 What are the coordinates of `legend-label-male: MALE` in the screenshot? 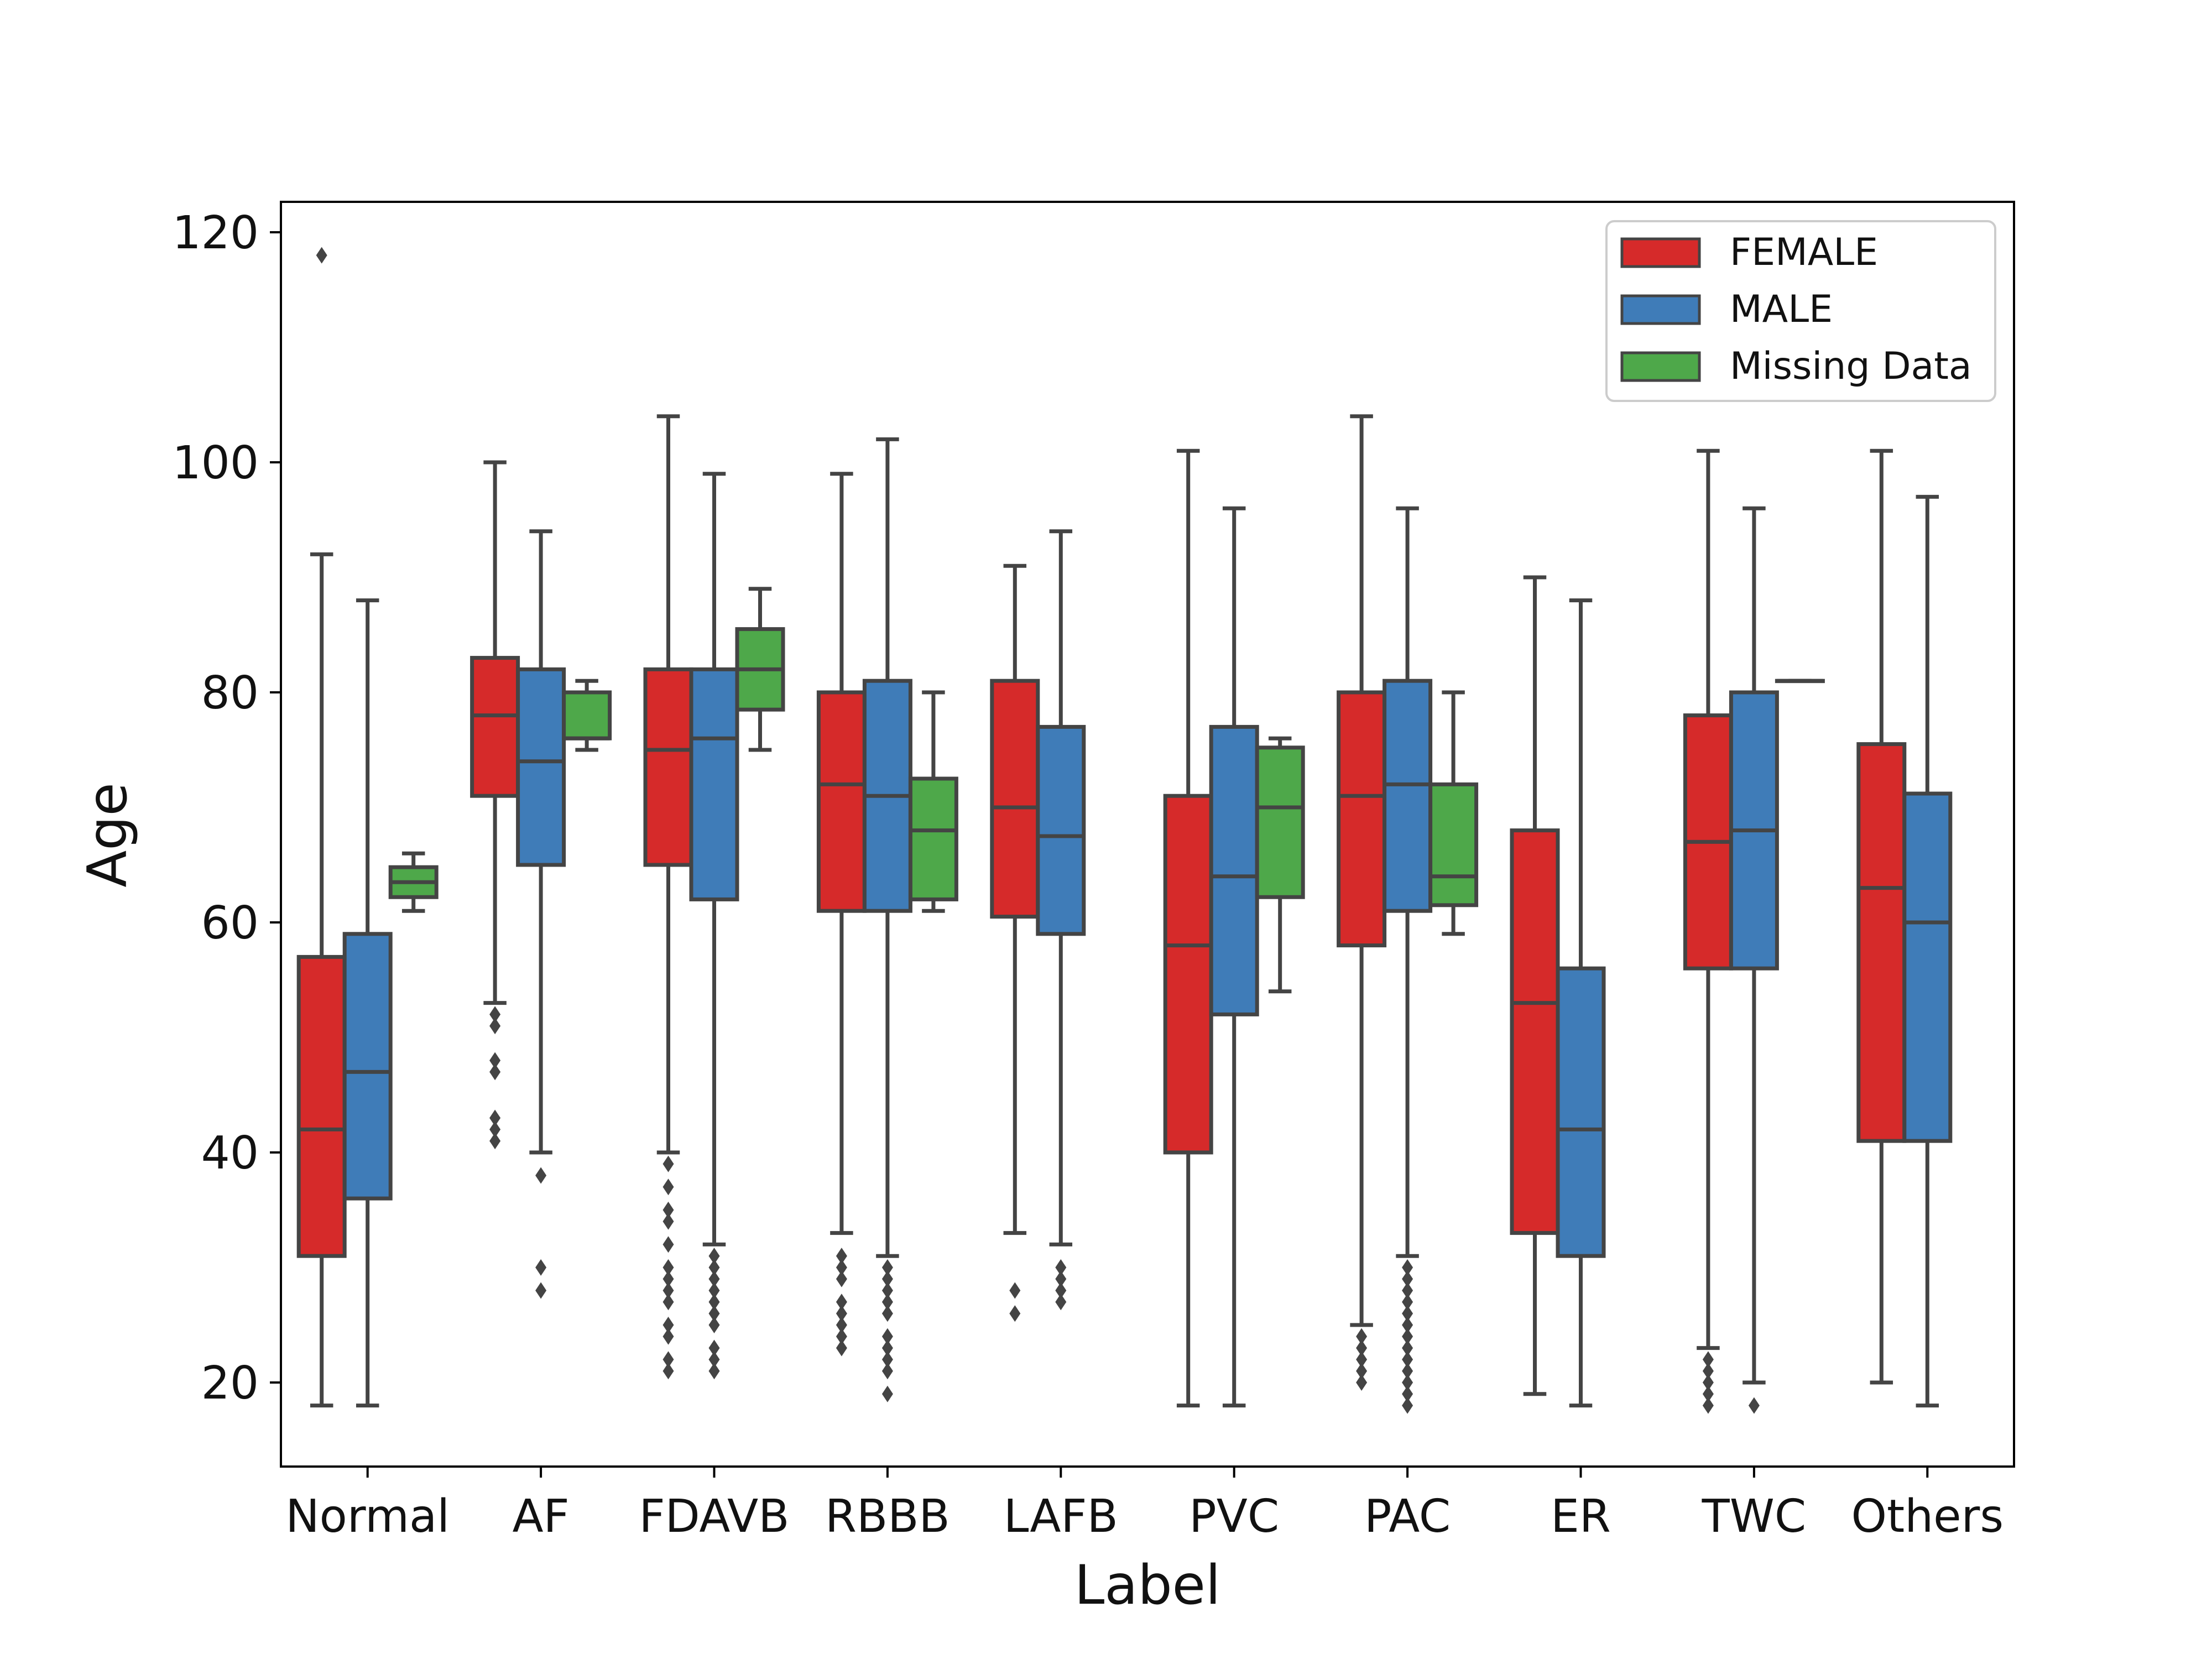 It's located at (1782, 310).